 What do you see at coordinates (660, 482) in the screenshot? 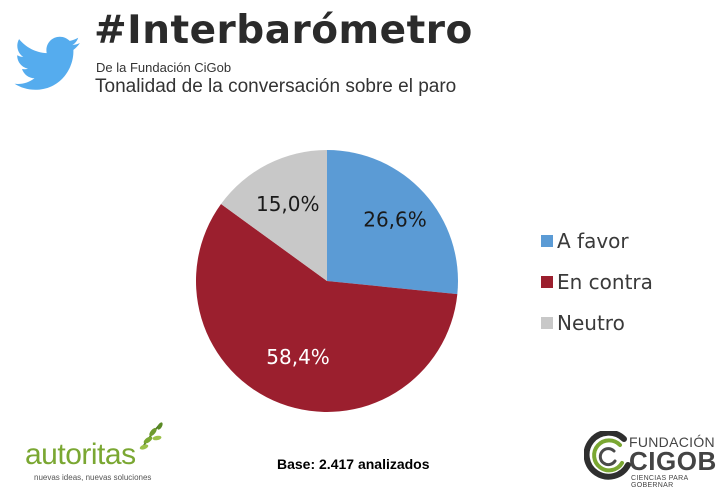
I see `cigob-logo-line3: CIENCIAS PARA GOBERNAR` at bounding box center [660, 482].